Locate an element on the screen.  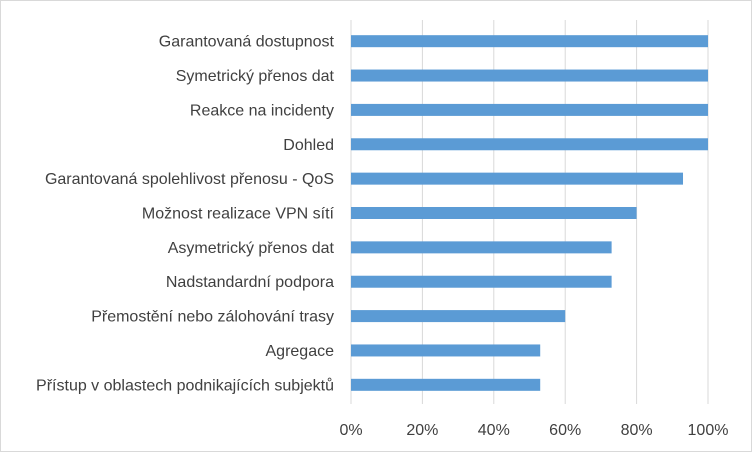
category-label: Možnost realizace VPN sítí is located at coordinates (238, 214).